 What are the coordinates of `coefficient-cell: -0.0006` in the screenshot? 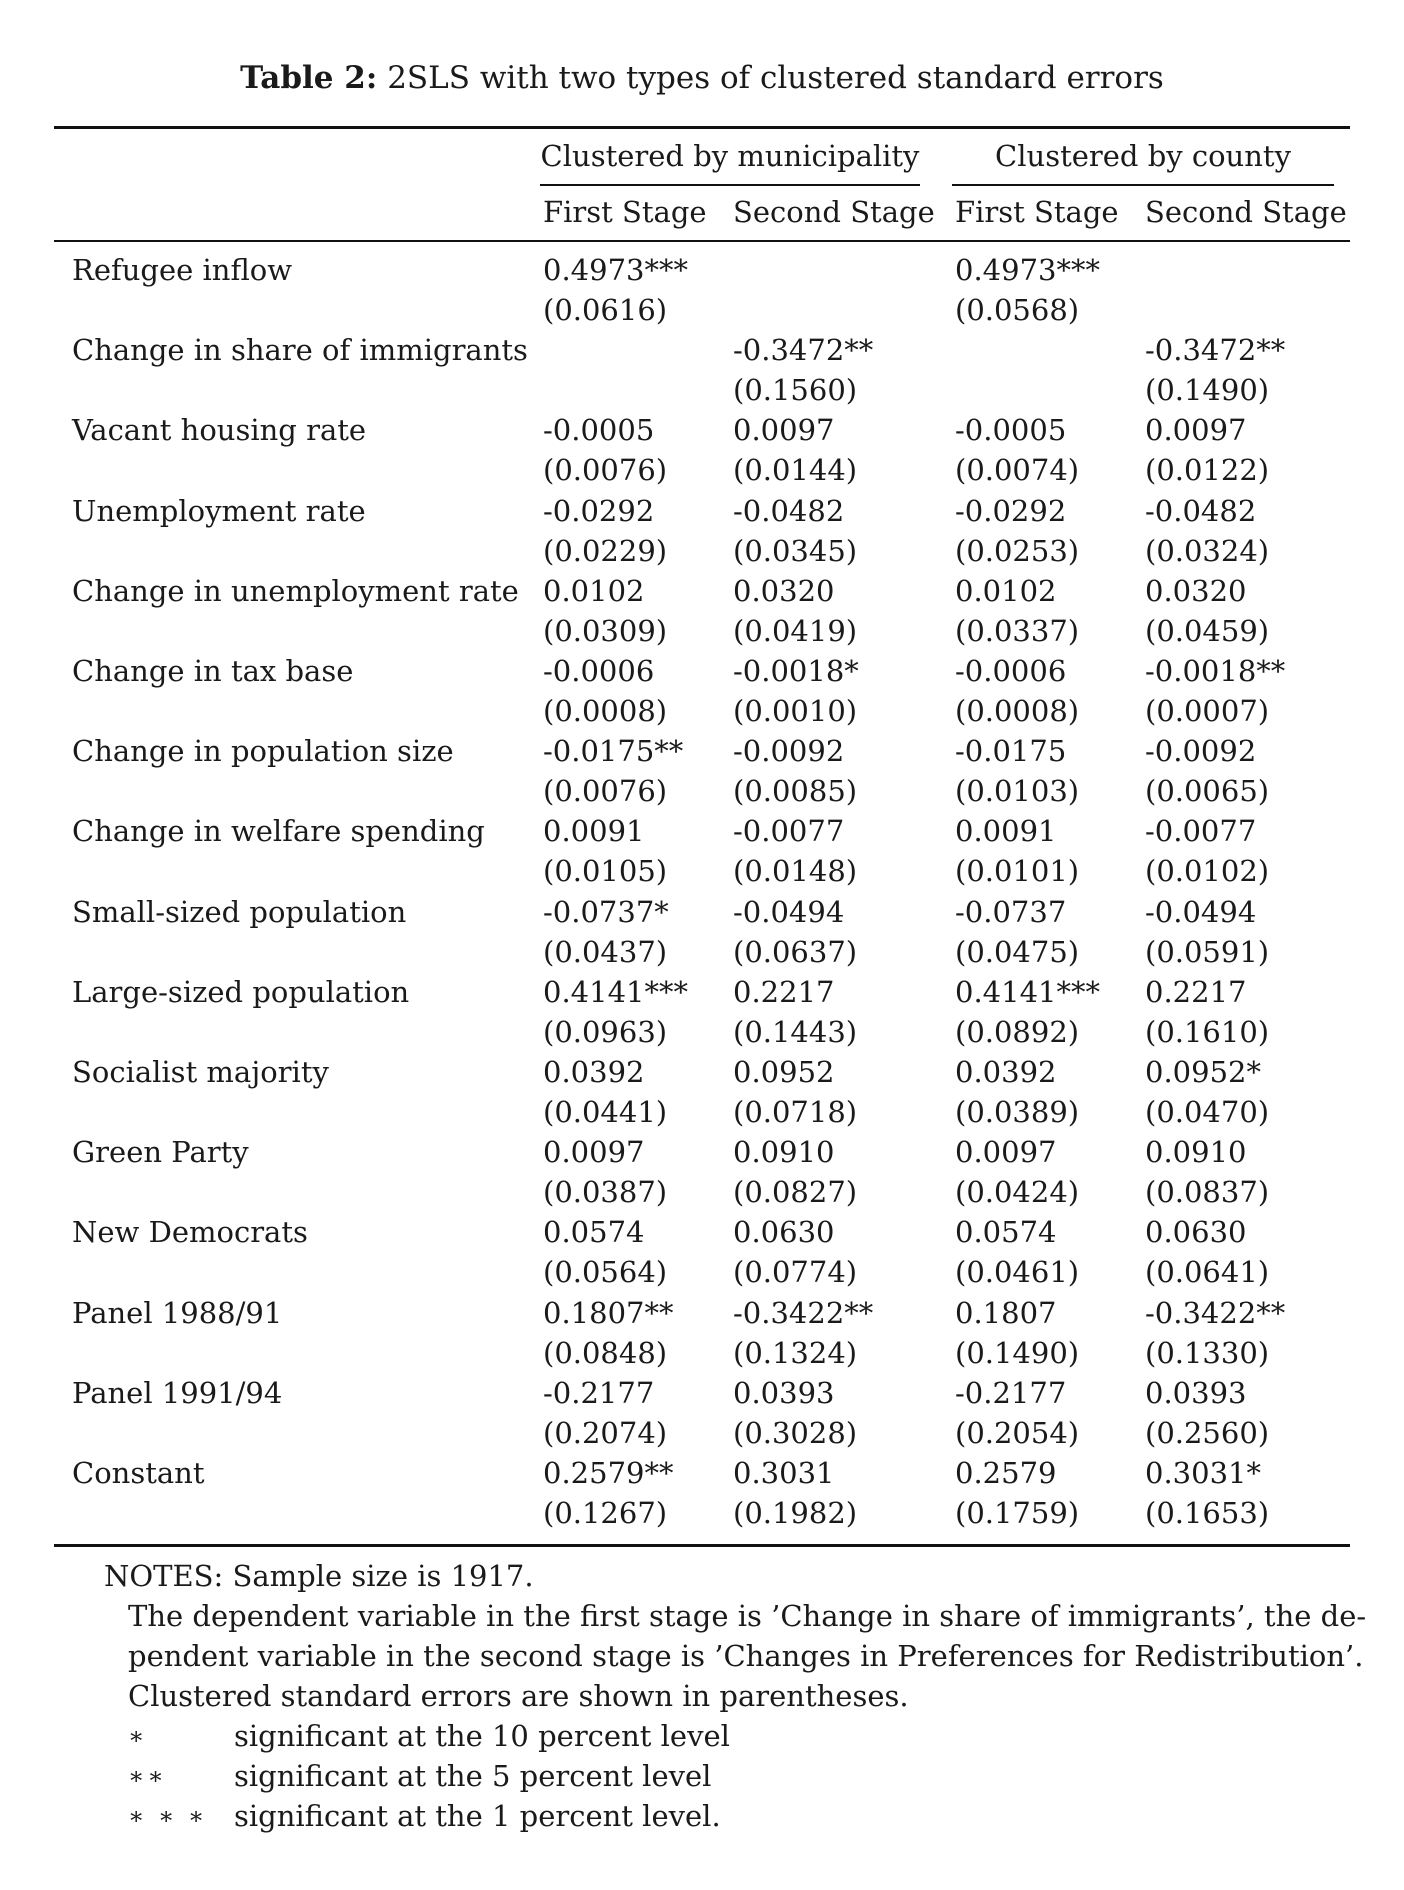 It's located at (599, 671).